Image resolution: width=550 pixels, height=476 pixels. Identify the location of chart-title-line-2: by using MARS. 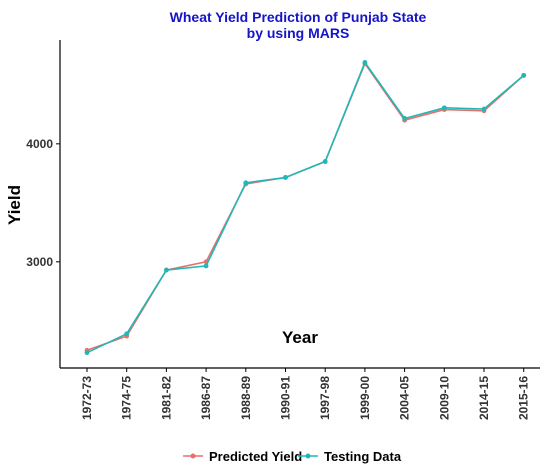
(298, 33).